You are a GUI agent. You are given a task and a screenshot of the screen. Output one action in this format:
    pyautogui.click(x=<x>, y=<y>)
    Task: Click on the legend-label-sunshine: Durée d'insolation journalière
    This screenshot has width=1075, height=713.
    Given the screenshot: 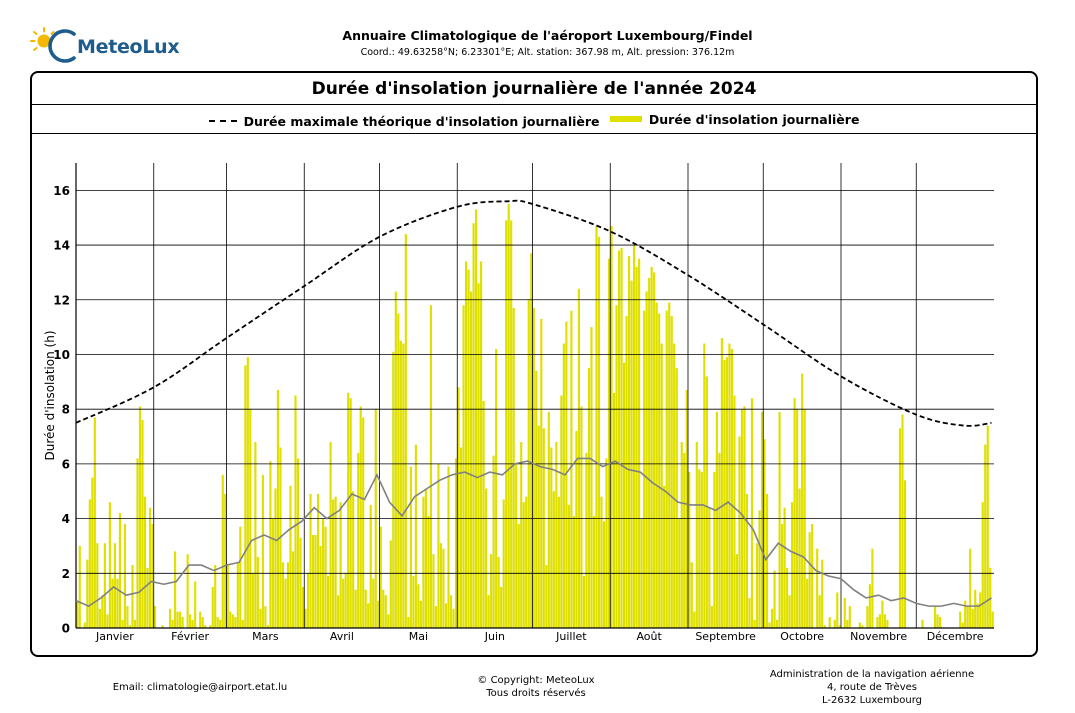 What is the action you would take?
    pyautogui.click(x=754, y=119)
    